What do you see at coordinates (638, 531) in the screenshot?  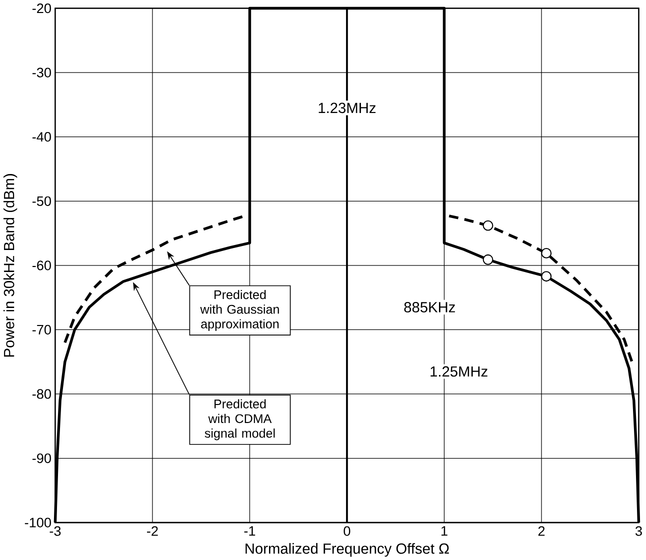 I see `x-tick-label: 3` at bounding box center [638, 531].